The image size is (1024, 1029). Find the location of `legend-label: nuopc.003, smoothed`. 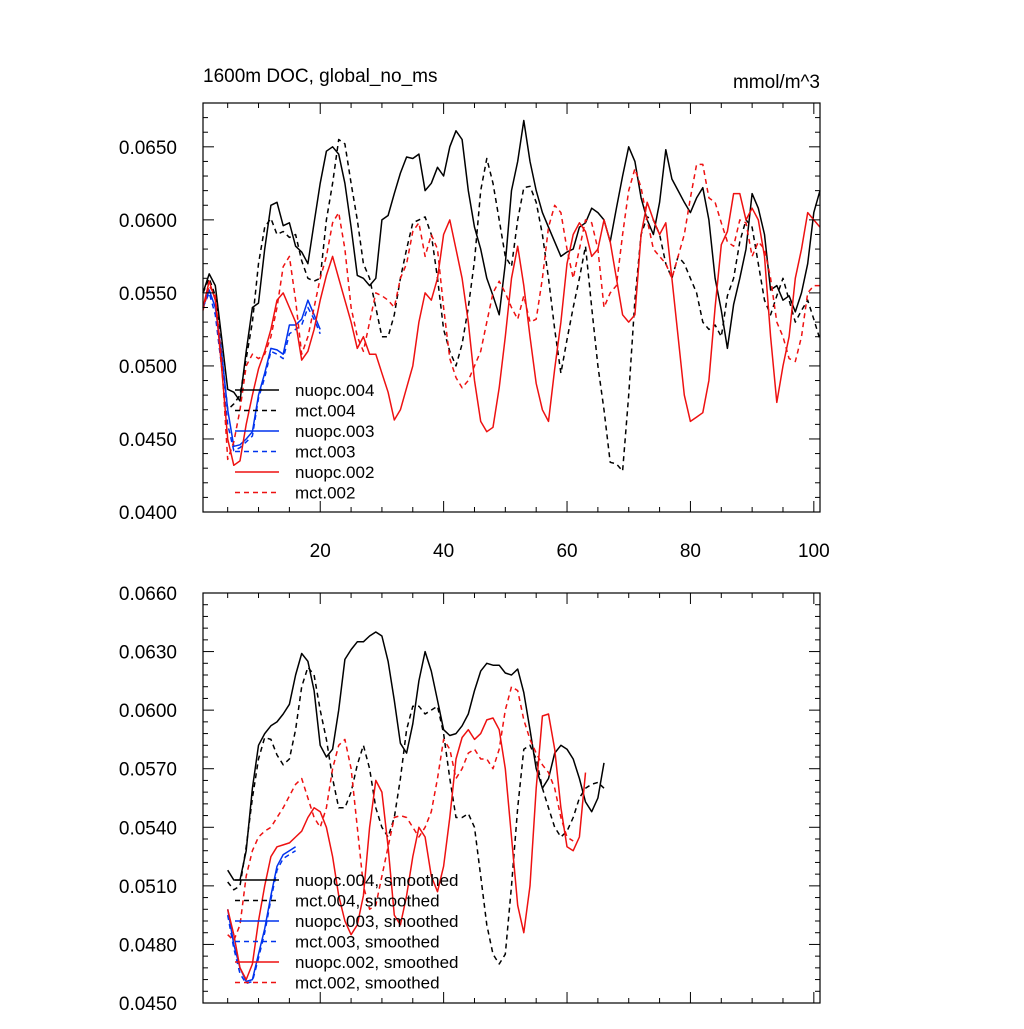

legend-label: nuopc.003, smoothed is located at coordinates (377, 921).